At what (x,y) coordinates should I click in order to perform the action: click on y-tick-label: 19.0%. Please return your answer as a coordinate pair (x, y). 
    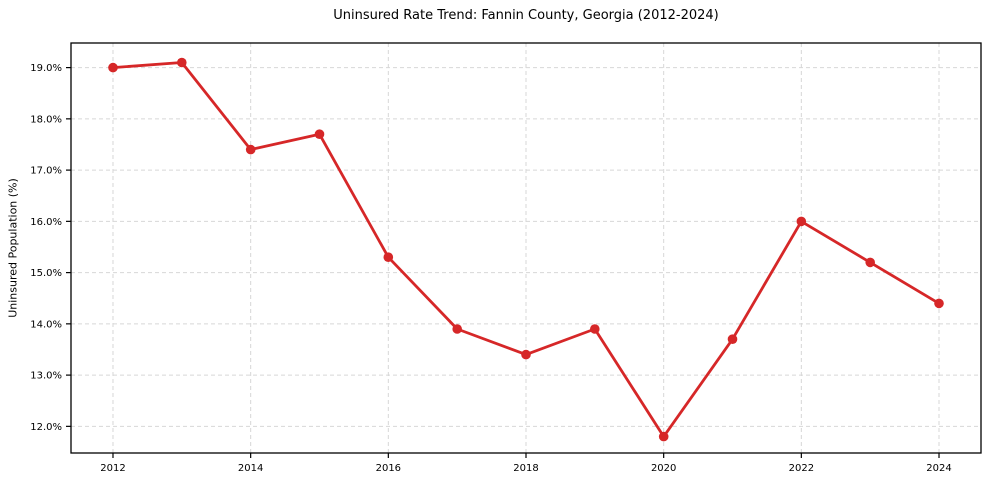
    Looking at the image, I should click on (46, 68).